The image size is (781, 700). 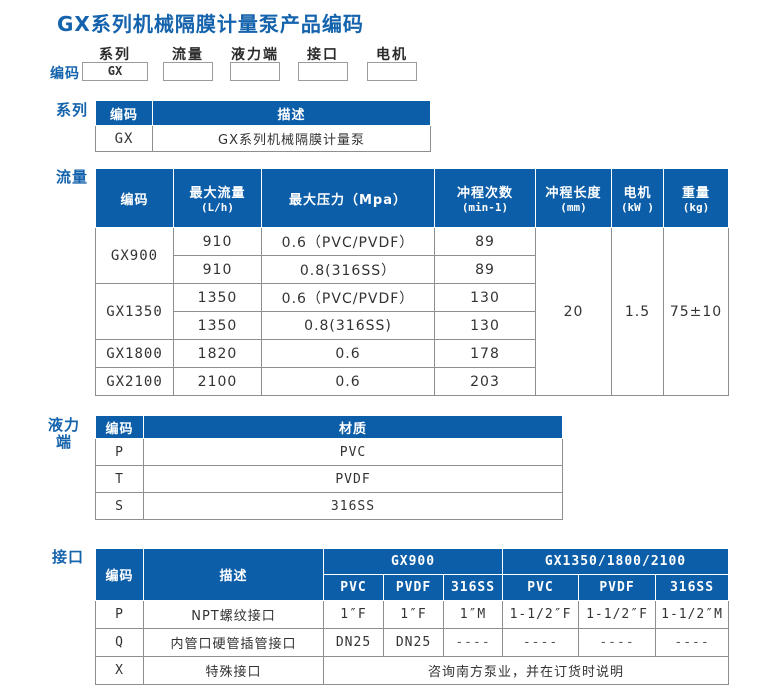 I want to click on table-row: 1350 0.8(316SS) 130, so click(x=412, y=325).